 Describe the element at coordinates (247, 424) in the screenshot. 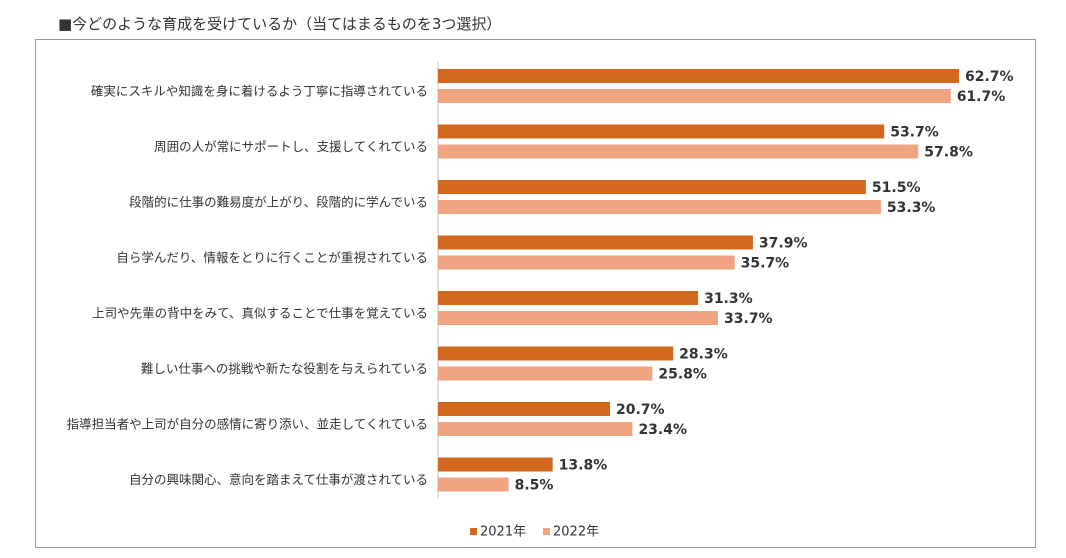

I see `category-label: 指導担当者や上司が自分の感情に寄り添い、並走してくれている` at that location.